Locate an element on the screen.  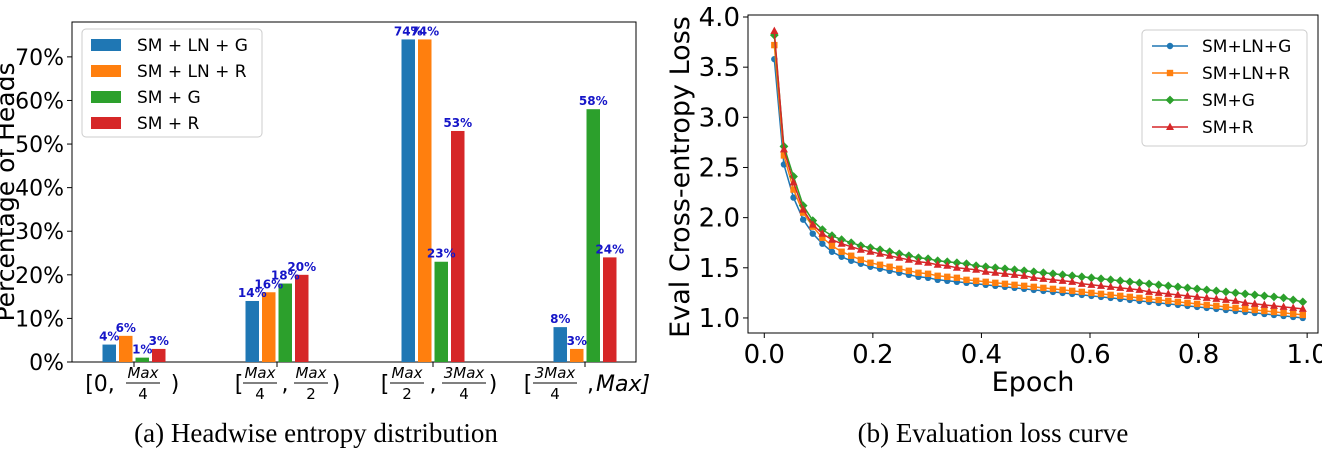
bin-comma: , is located at coordinates (433, 384).